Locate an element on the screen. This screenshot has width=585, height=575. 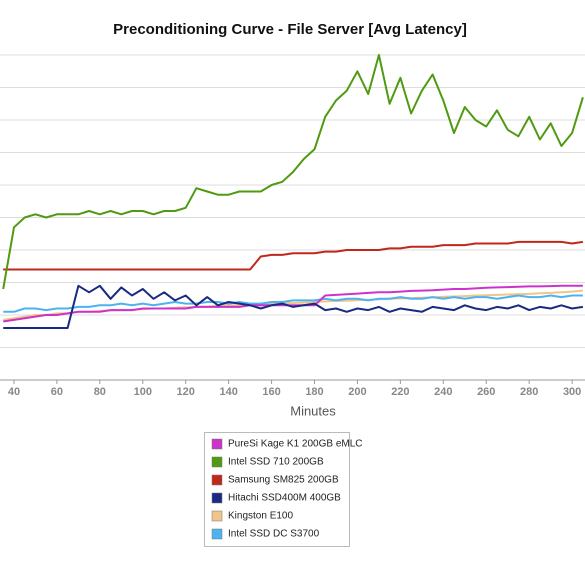
legend-label: Kingston E100 is located at coordinates (260, 516).